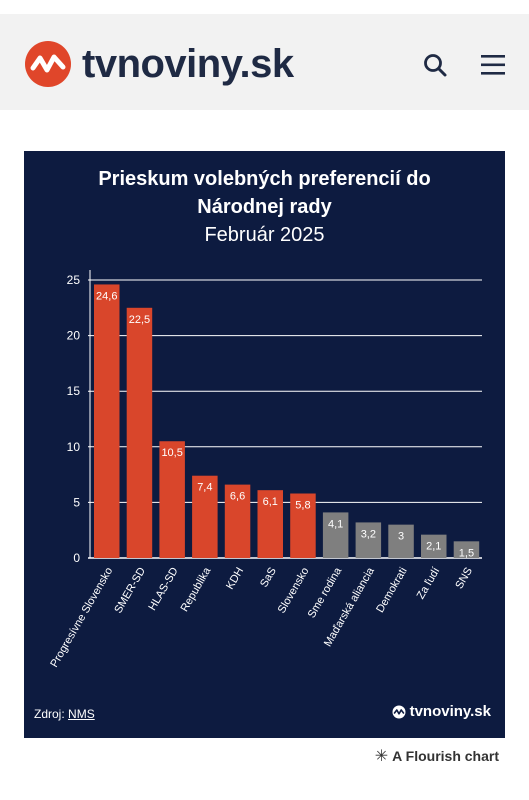  What do you see at coordinates (464, 579) in the screenshot?
I see `x-tick-label: SNS` at bounding box center [464, 579].